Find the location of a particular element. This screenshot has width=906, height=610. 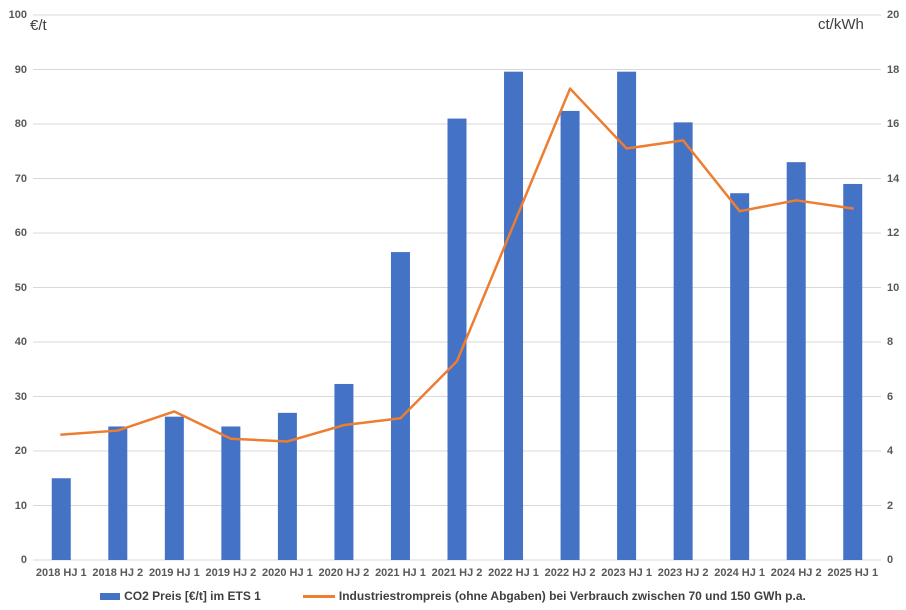

legend-label-co2: CO2 Preis [€/t] im ETS 1 is located at coordinates (192, 596).